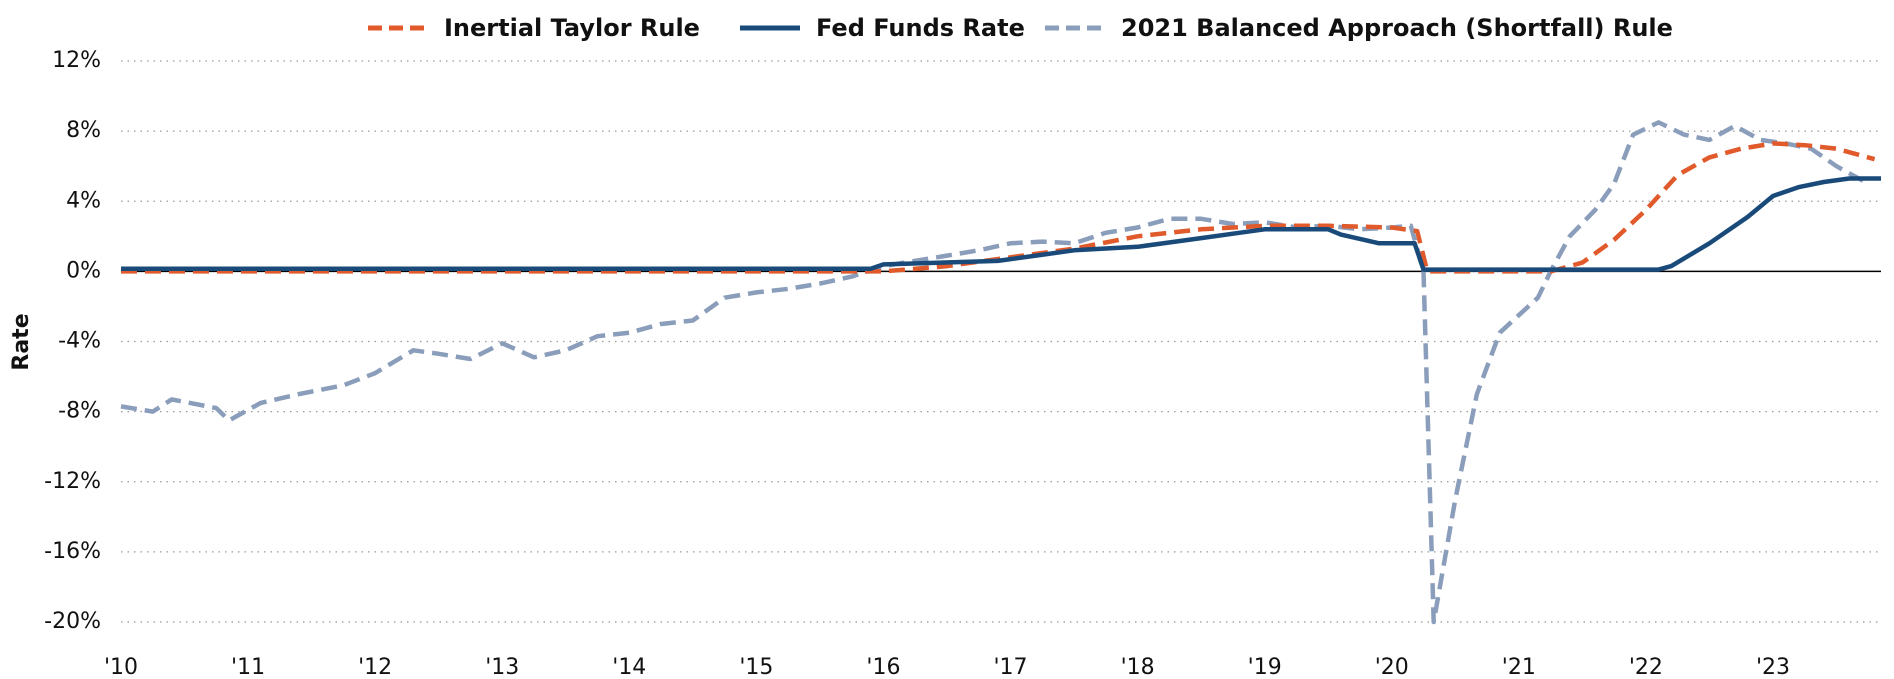 The height and width of the screenshot is (679, 1894). What do you see at coordinates (1001, 224) in the screenshot?
I see `series-line` at bounding box center [1001, 224].